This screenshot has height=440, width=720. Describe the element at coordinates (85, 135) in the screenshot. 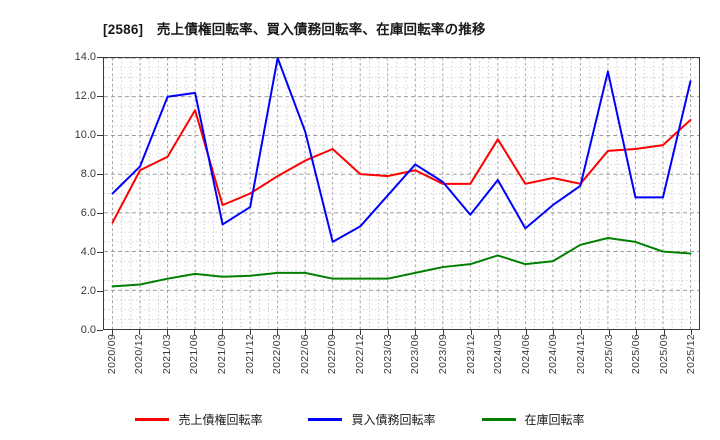

I see `y-axis-tick-label: 10.0` at that location.